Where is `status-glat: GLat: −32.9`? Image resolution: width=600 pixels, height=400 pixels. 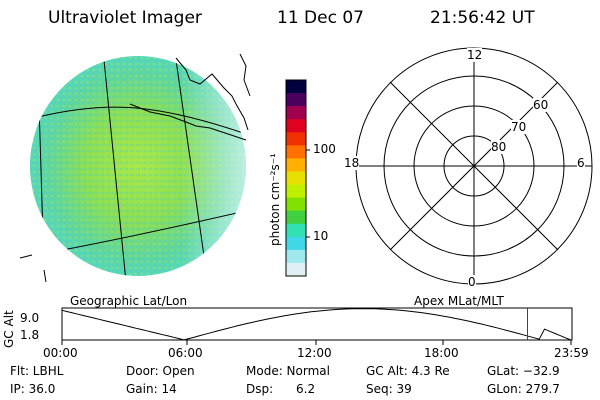 status-glat: GLat: −32.9 is located at coordinates (523, 371).